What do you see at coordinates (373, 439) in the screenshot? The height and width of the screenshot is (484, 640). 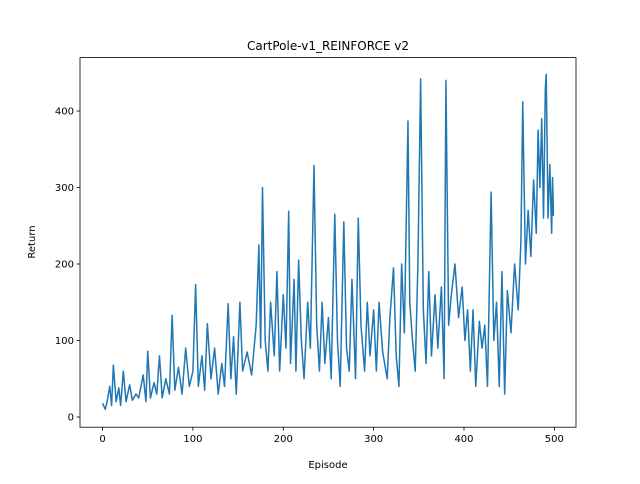 I see `x-tick-label: 300` at bounding box center [373, 439].